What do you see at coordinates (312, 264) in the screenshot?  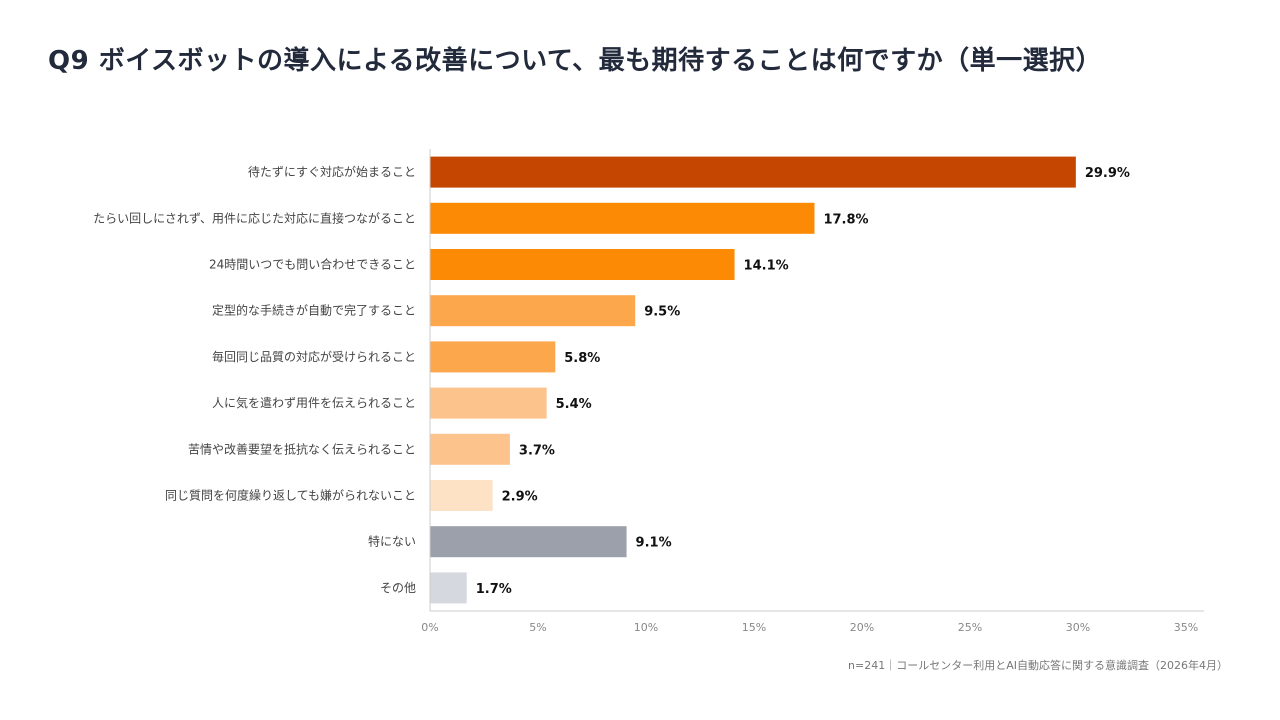 I see `category-label: 24時間いつでも問い合わせできること` at bounding box center [312, 264].